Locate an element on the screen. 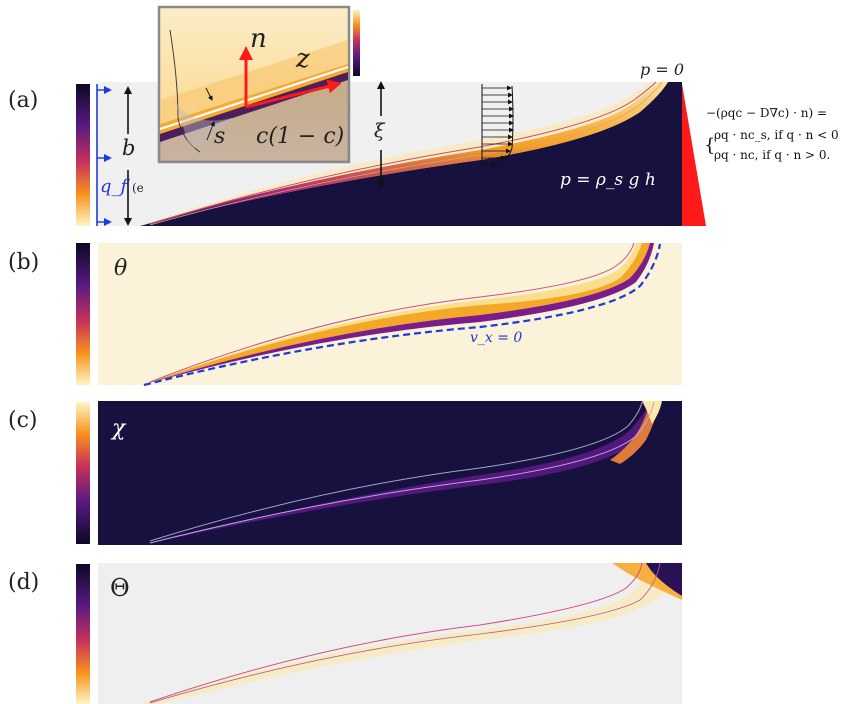 The height and width of the screenshot is (704, 862). panel-label-c: (c) is located at coordinates (23, 420).